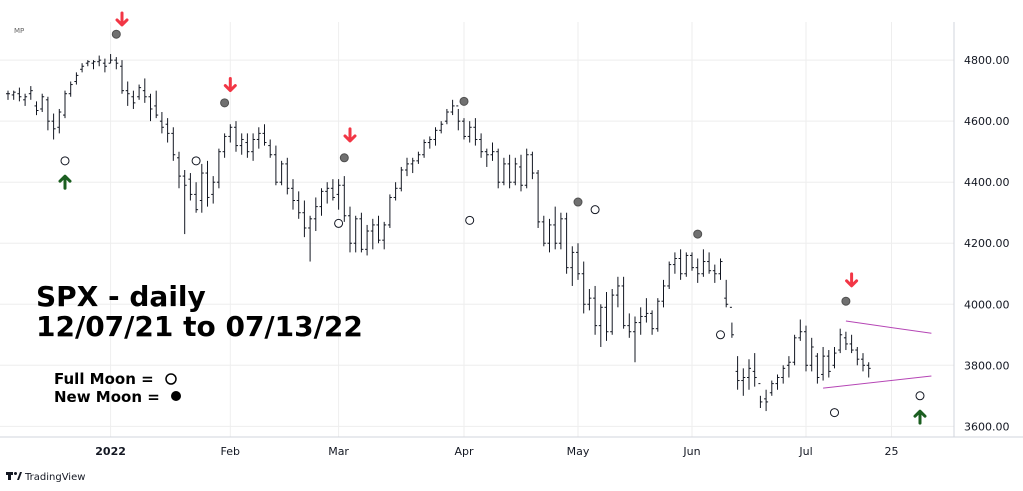 Image resolution: width=1023 pixels, height=491 pixels. What do you see at coordinates (110, 451) in the screenshot?
I see `x-tick-label: 2022` at bounding box center [110, 451].